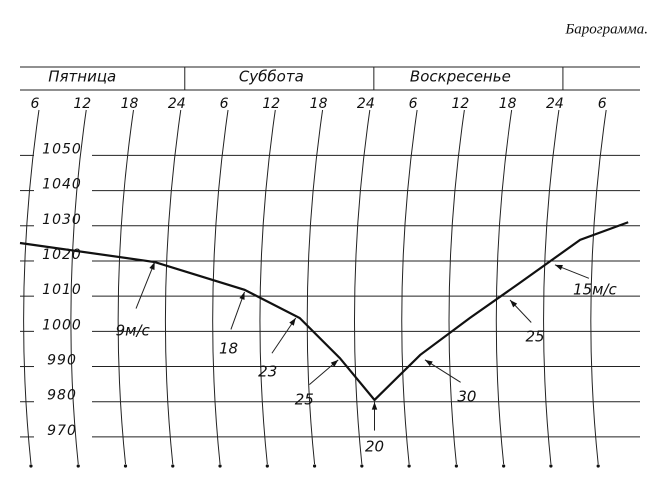  I want to click on day-label: Воскресенье, so click(460, 77).